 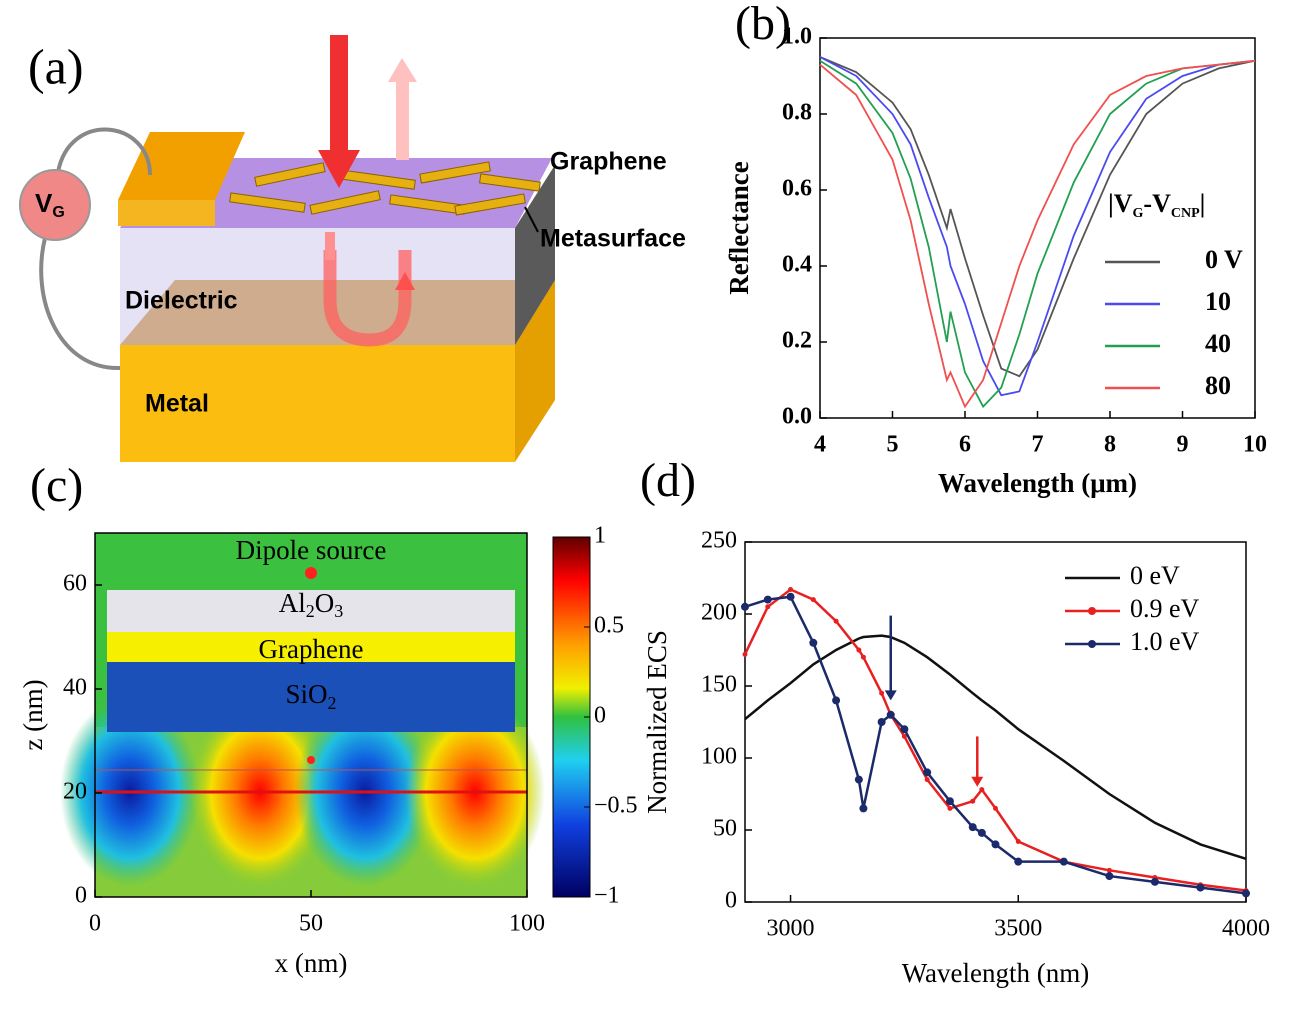 I want to click on dielectric-label: Dielectric, so click(x=181, y=301).